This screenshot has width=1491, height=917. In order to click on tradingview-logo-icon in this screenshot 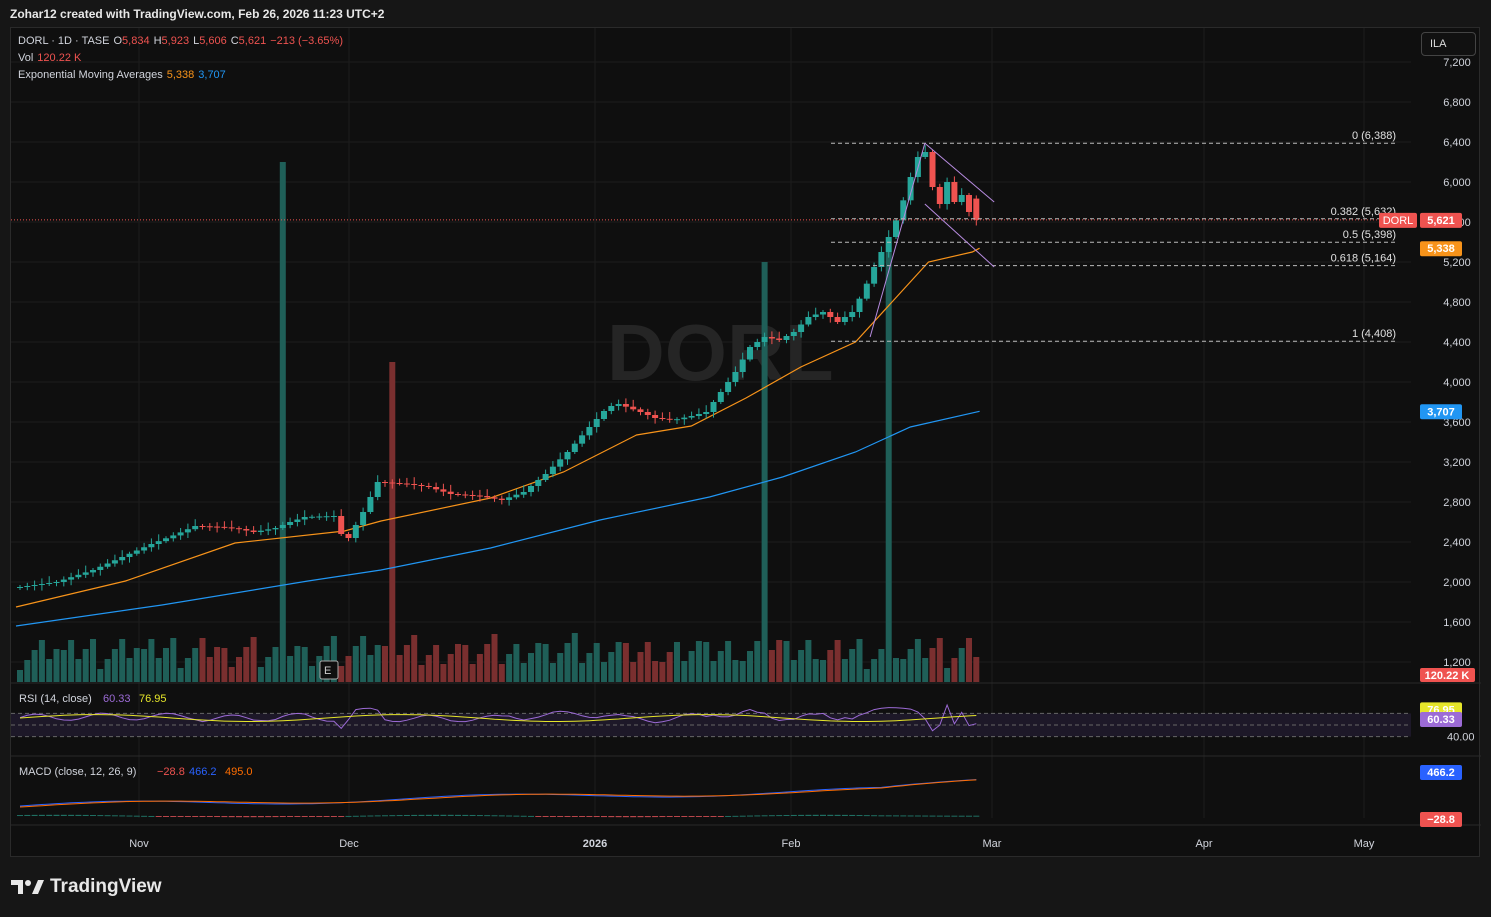, I will do `click(27, 887)`.